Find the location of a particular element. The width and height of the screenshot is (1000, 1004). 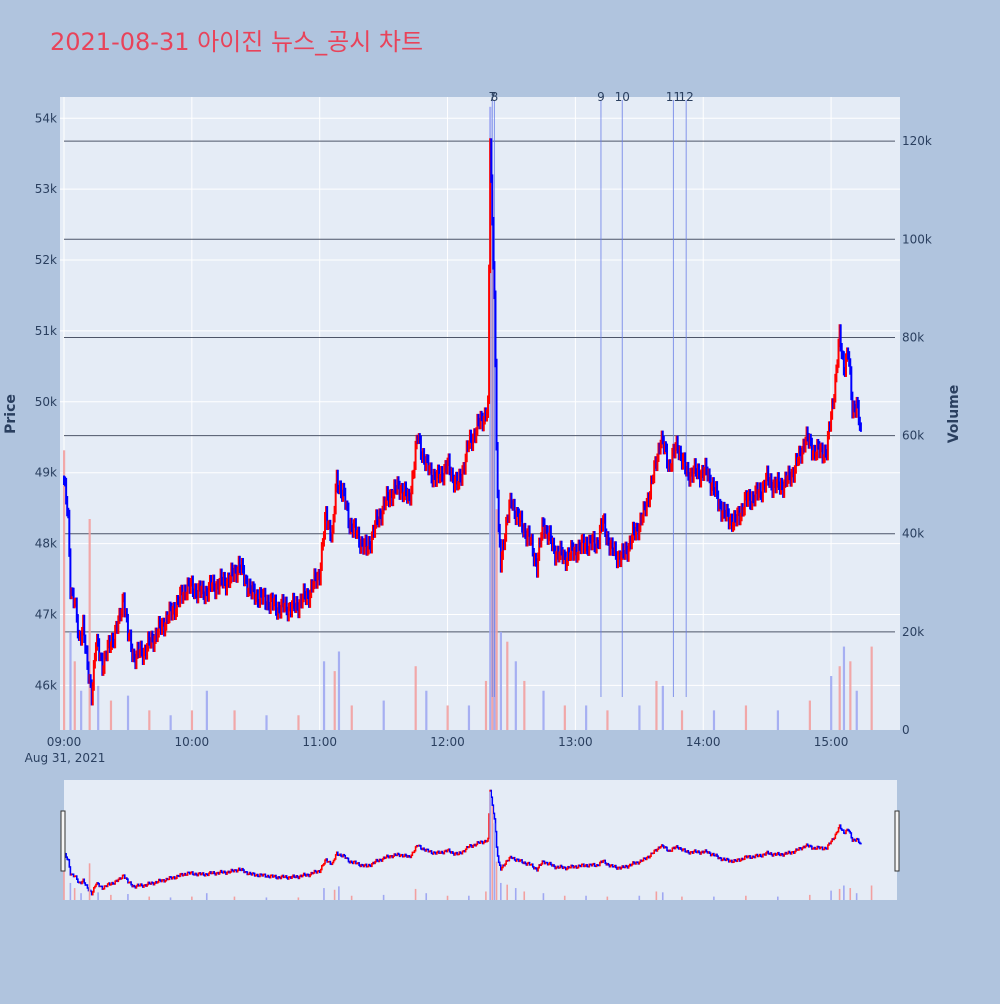

range-slider-left-handle is located at coordinates (63, 841).